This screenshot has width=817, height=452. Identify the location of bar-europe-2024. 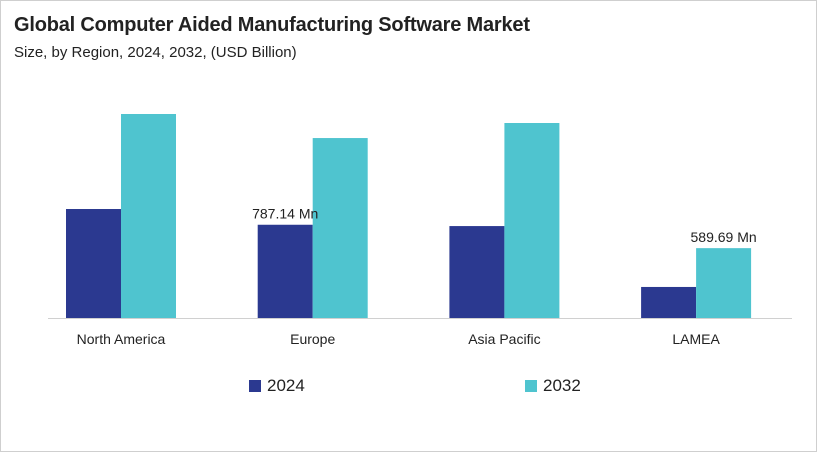
(285, 271).